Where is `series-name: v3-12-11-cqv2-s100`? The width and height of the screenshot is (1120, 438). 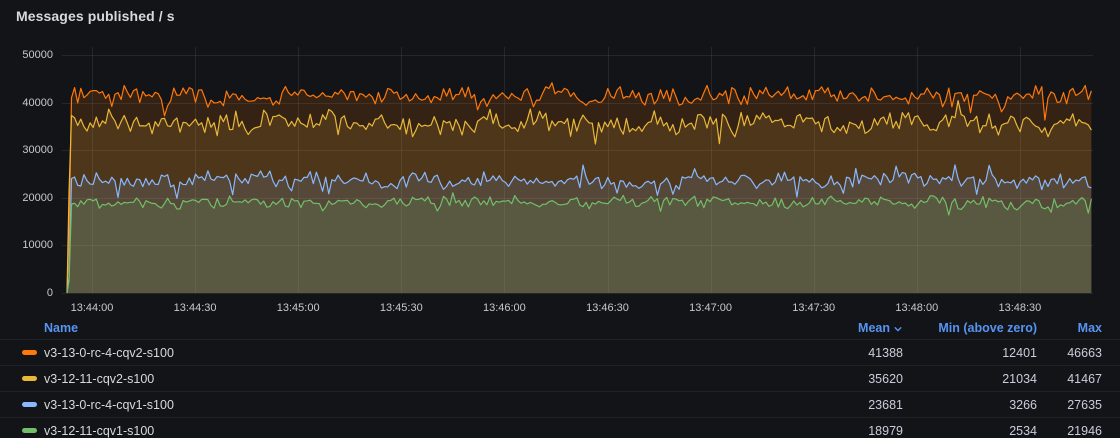 series-name: v3-12-11-cqv2-s100 is located at coordinates (99, 378).